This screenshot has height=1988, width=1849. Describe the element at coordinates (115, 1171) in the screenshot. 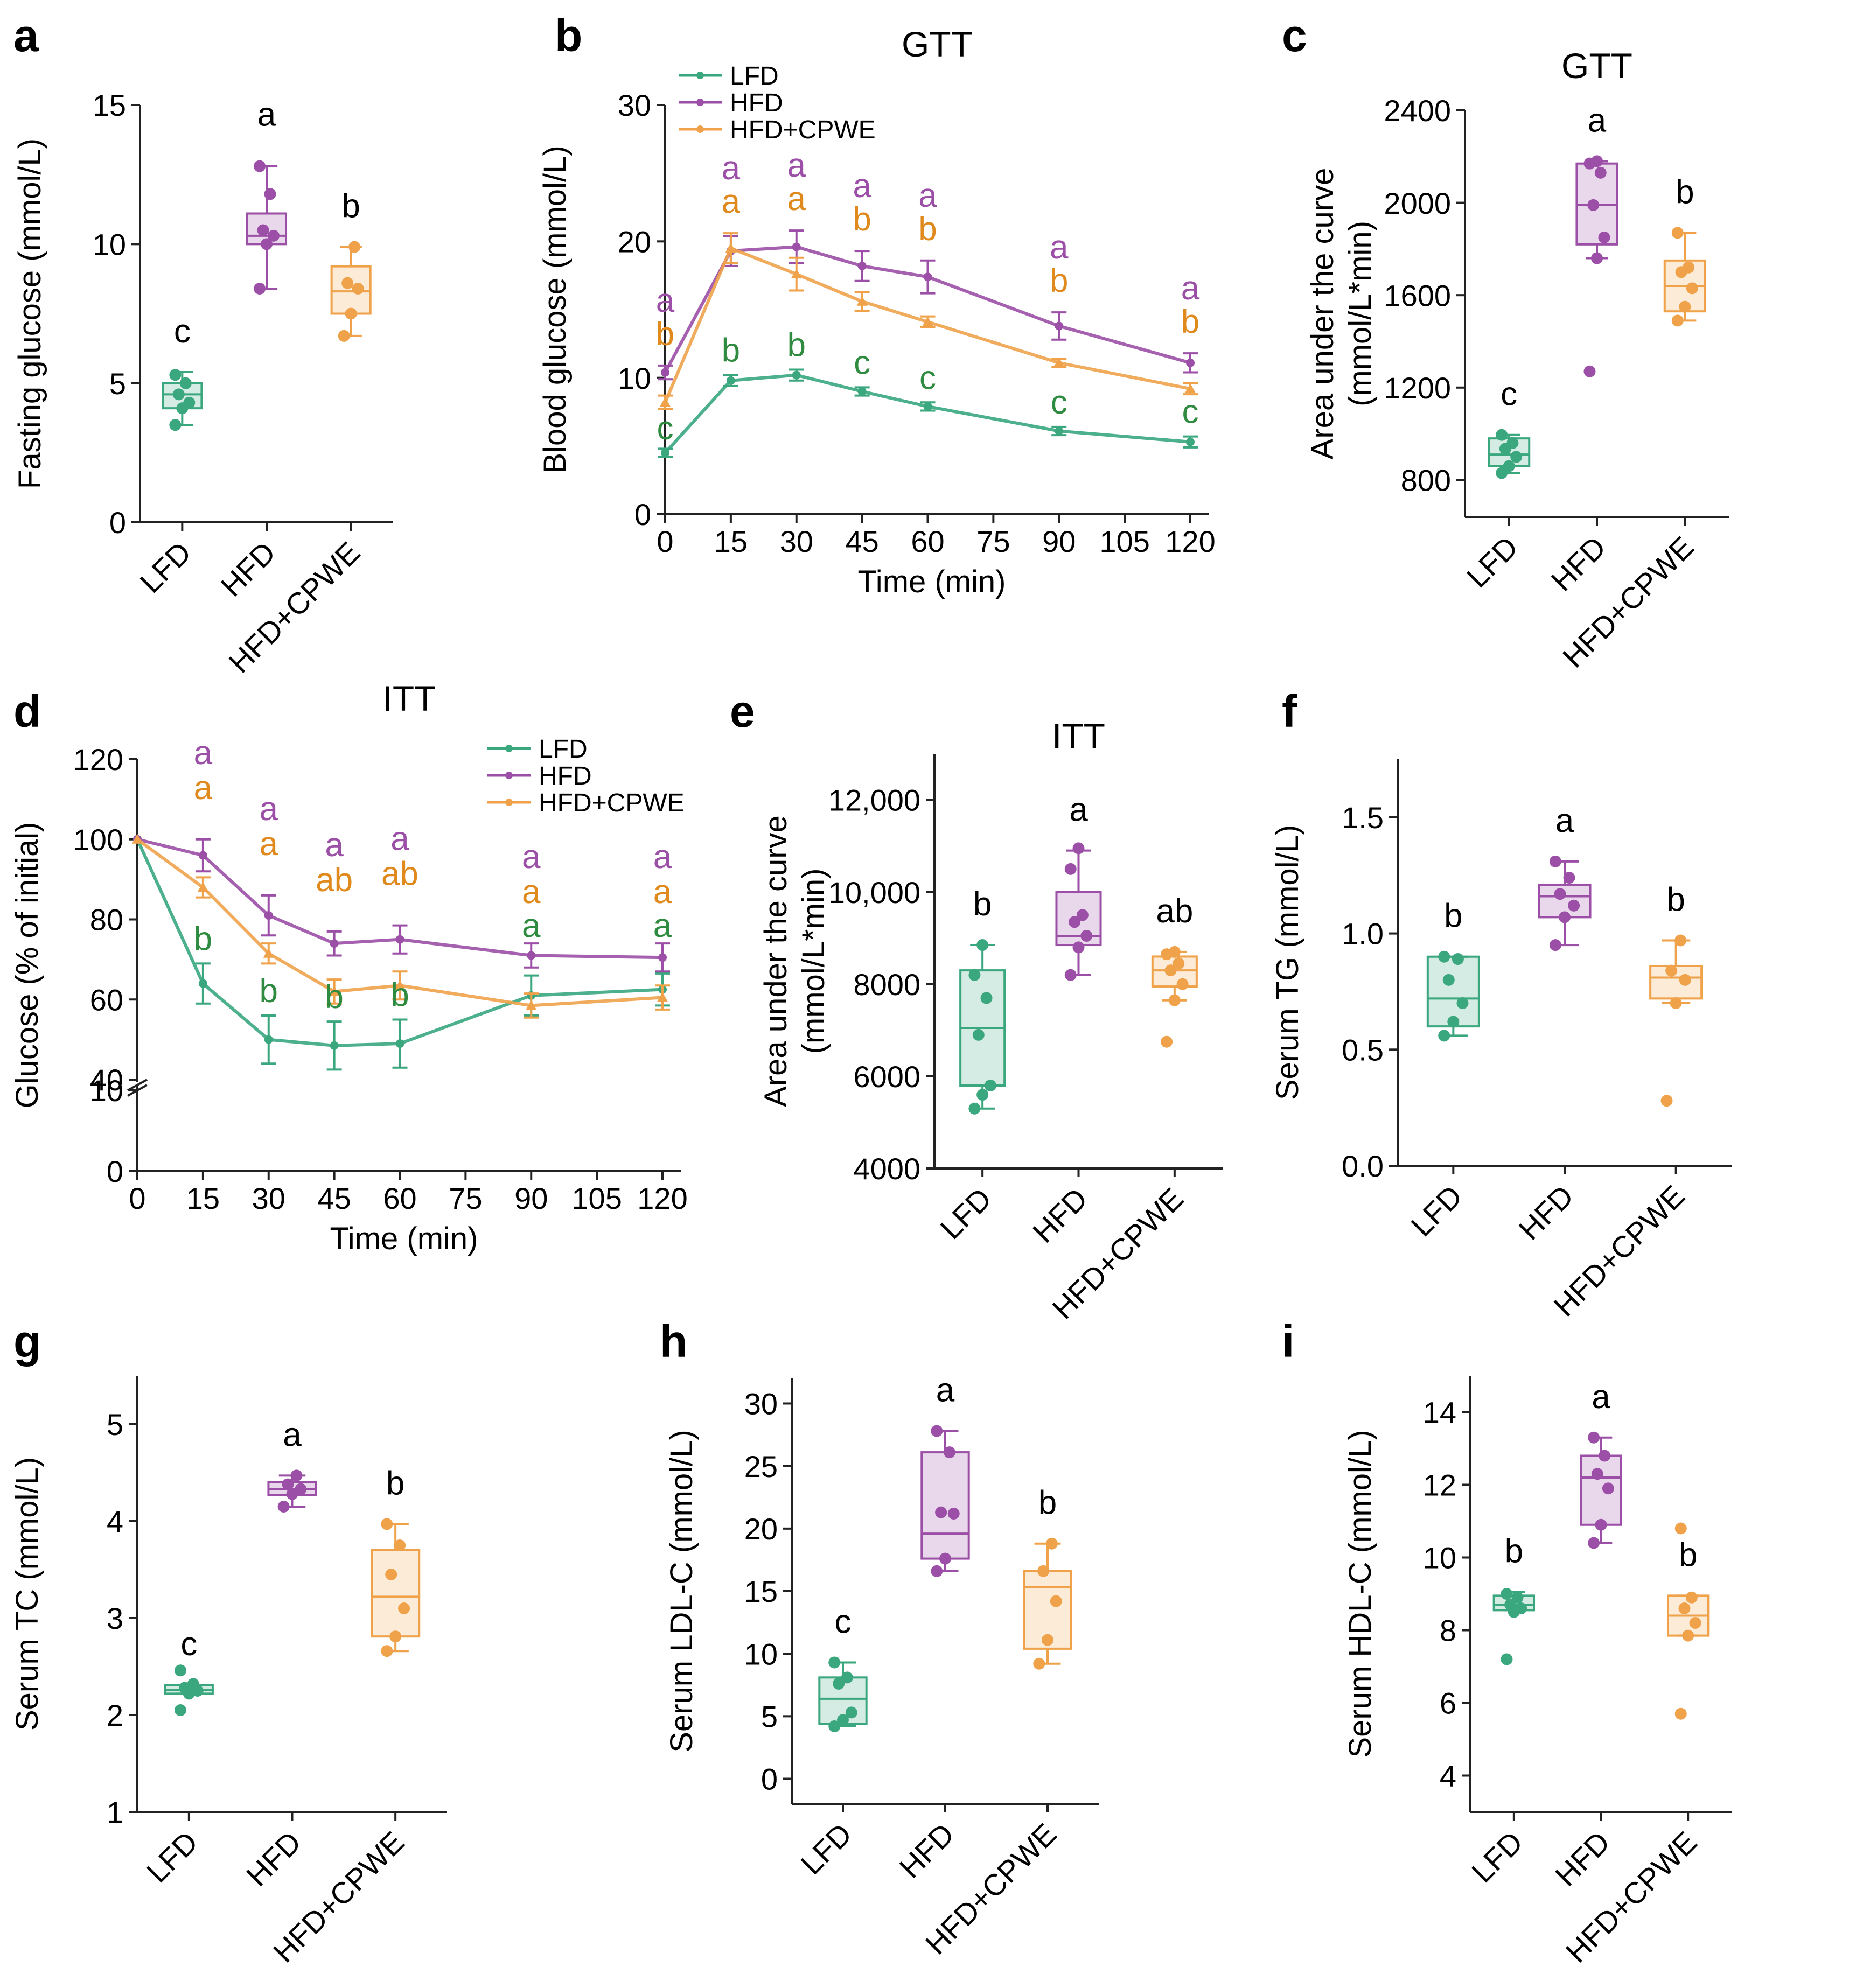

I see `y-tick-label: 0` at that location.